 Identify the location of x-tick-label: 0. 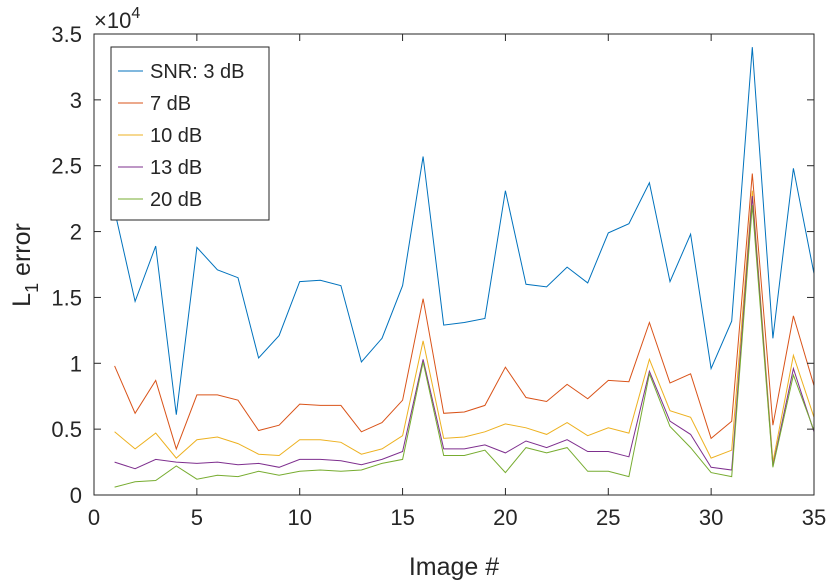
(94, 517).